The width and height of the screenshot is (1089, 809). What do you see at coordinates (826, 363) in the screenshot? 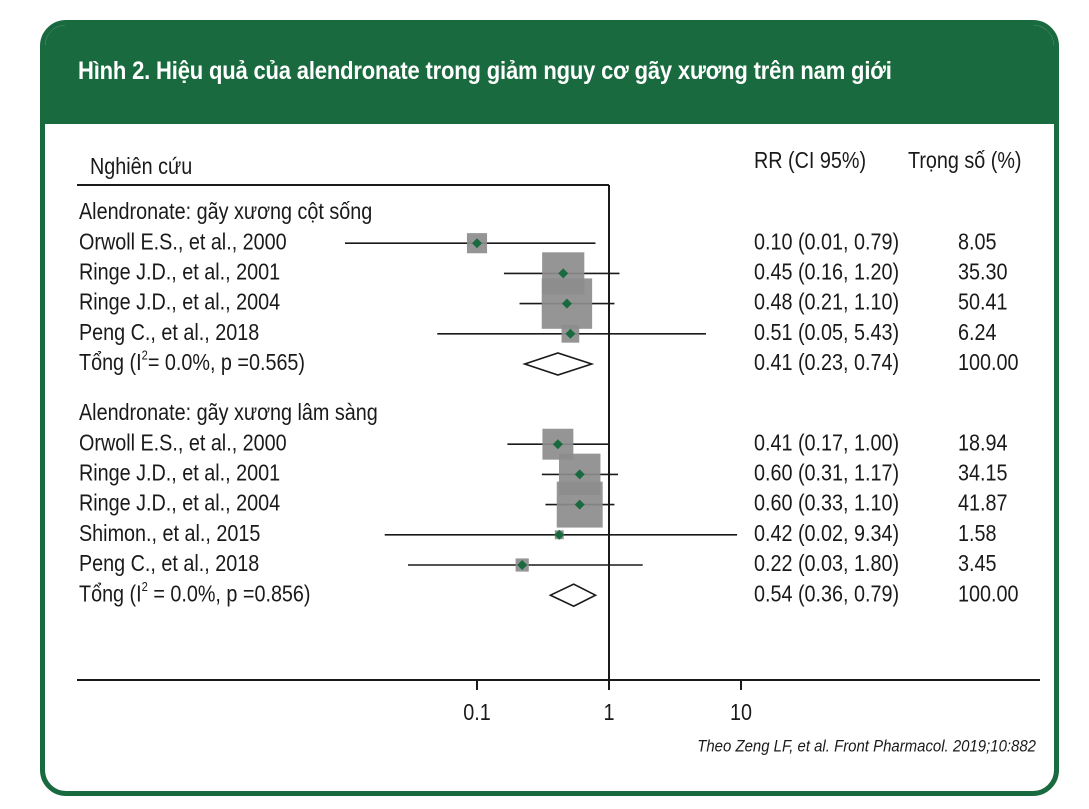
I see `summary-rr-text: 0.41 (0.23, 0.74)` at bounding box center [826, 363].